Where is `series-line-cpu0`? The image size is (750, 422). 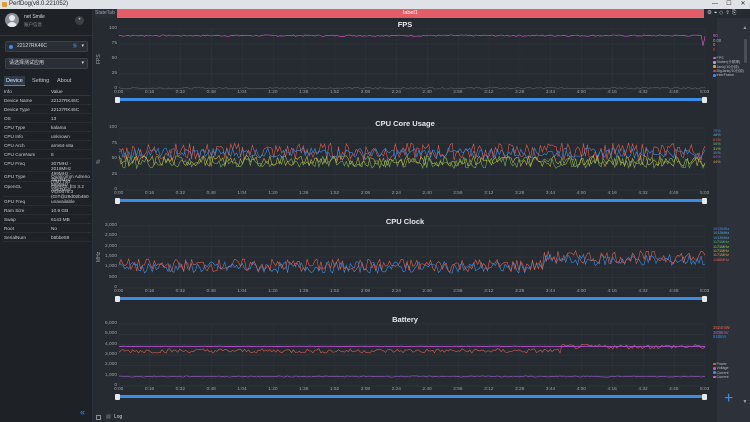 series-line-cpu0 is located at coordinates (412, 152).